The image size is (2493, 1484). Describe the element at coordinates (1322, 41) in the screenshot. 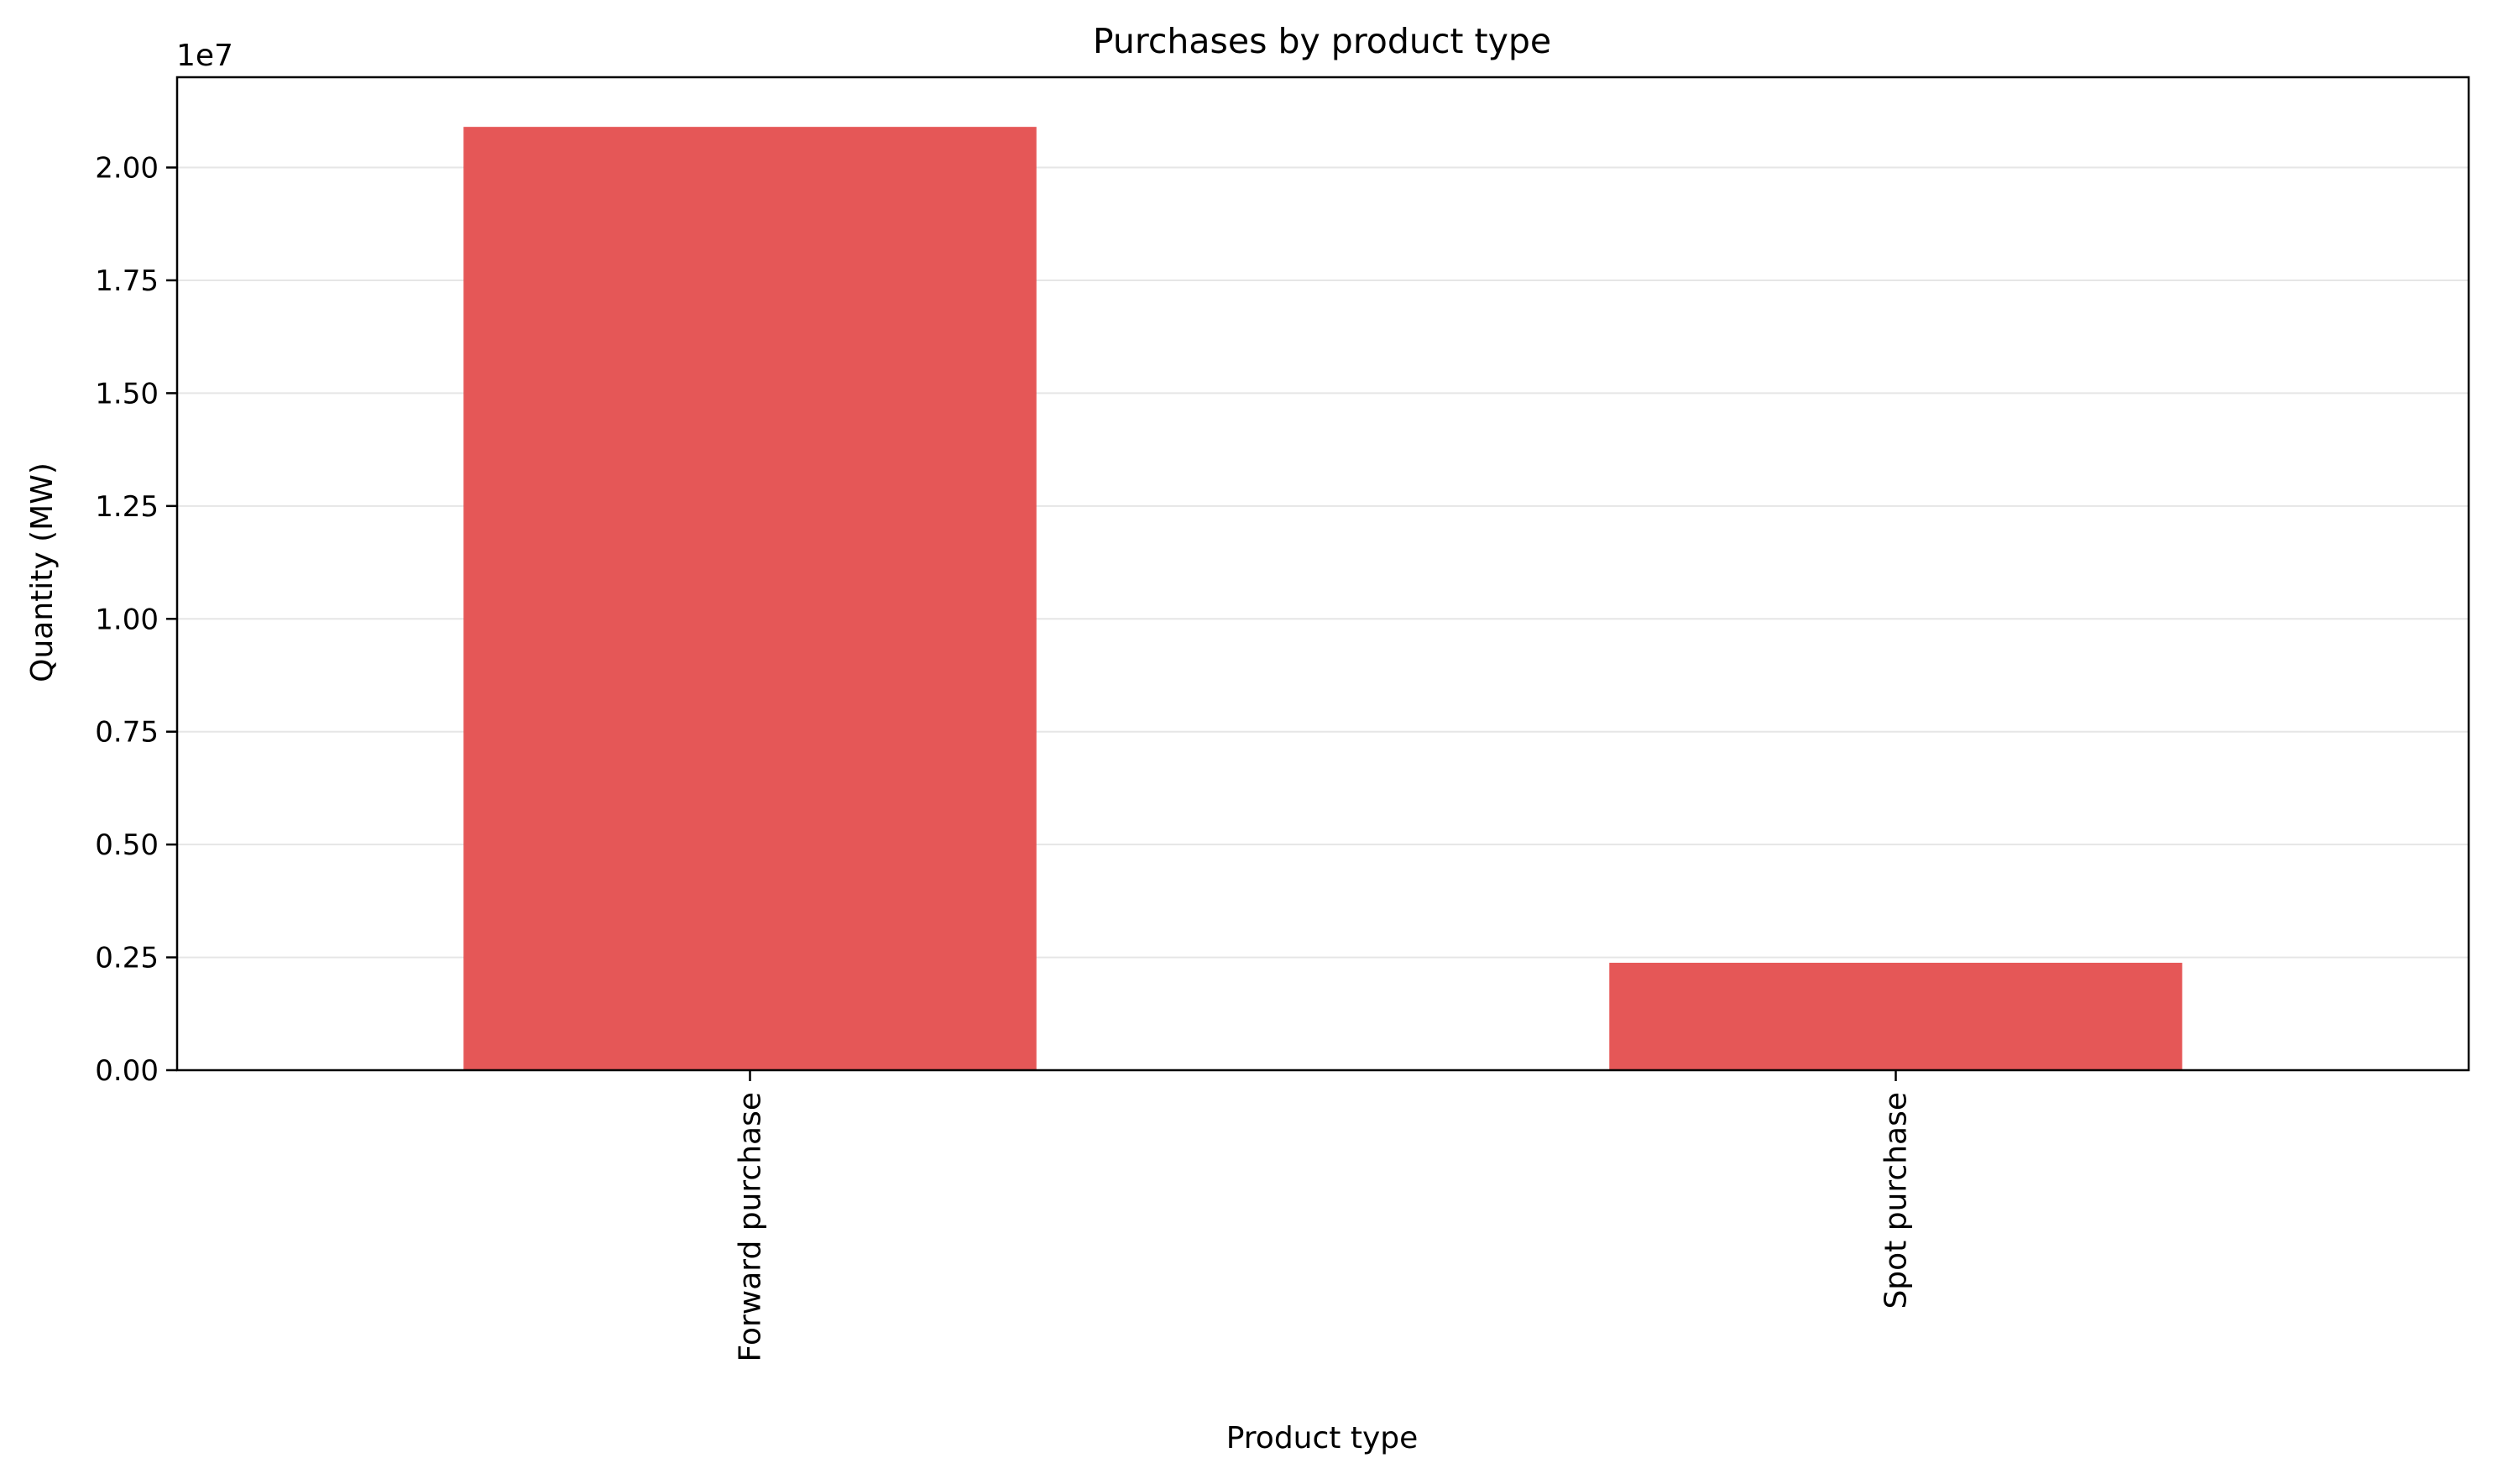

I see `chart-title: Purchases by product type` at that location.